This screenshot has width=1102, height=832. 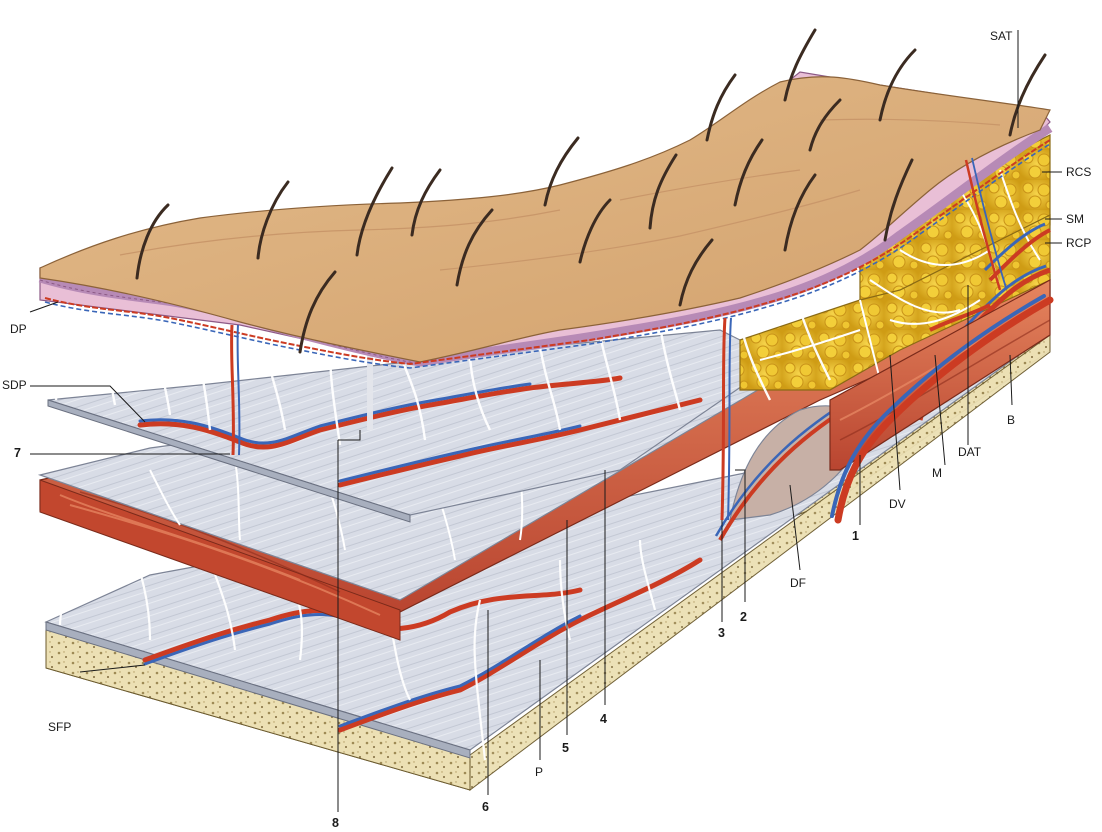 What do you see at coordinates (855, 536) in the screenshot?
I see `label-num-1: 1` at bounding box center [855, 536].